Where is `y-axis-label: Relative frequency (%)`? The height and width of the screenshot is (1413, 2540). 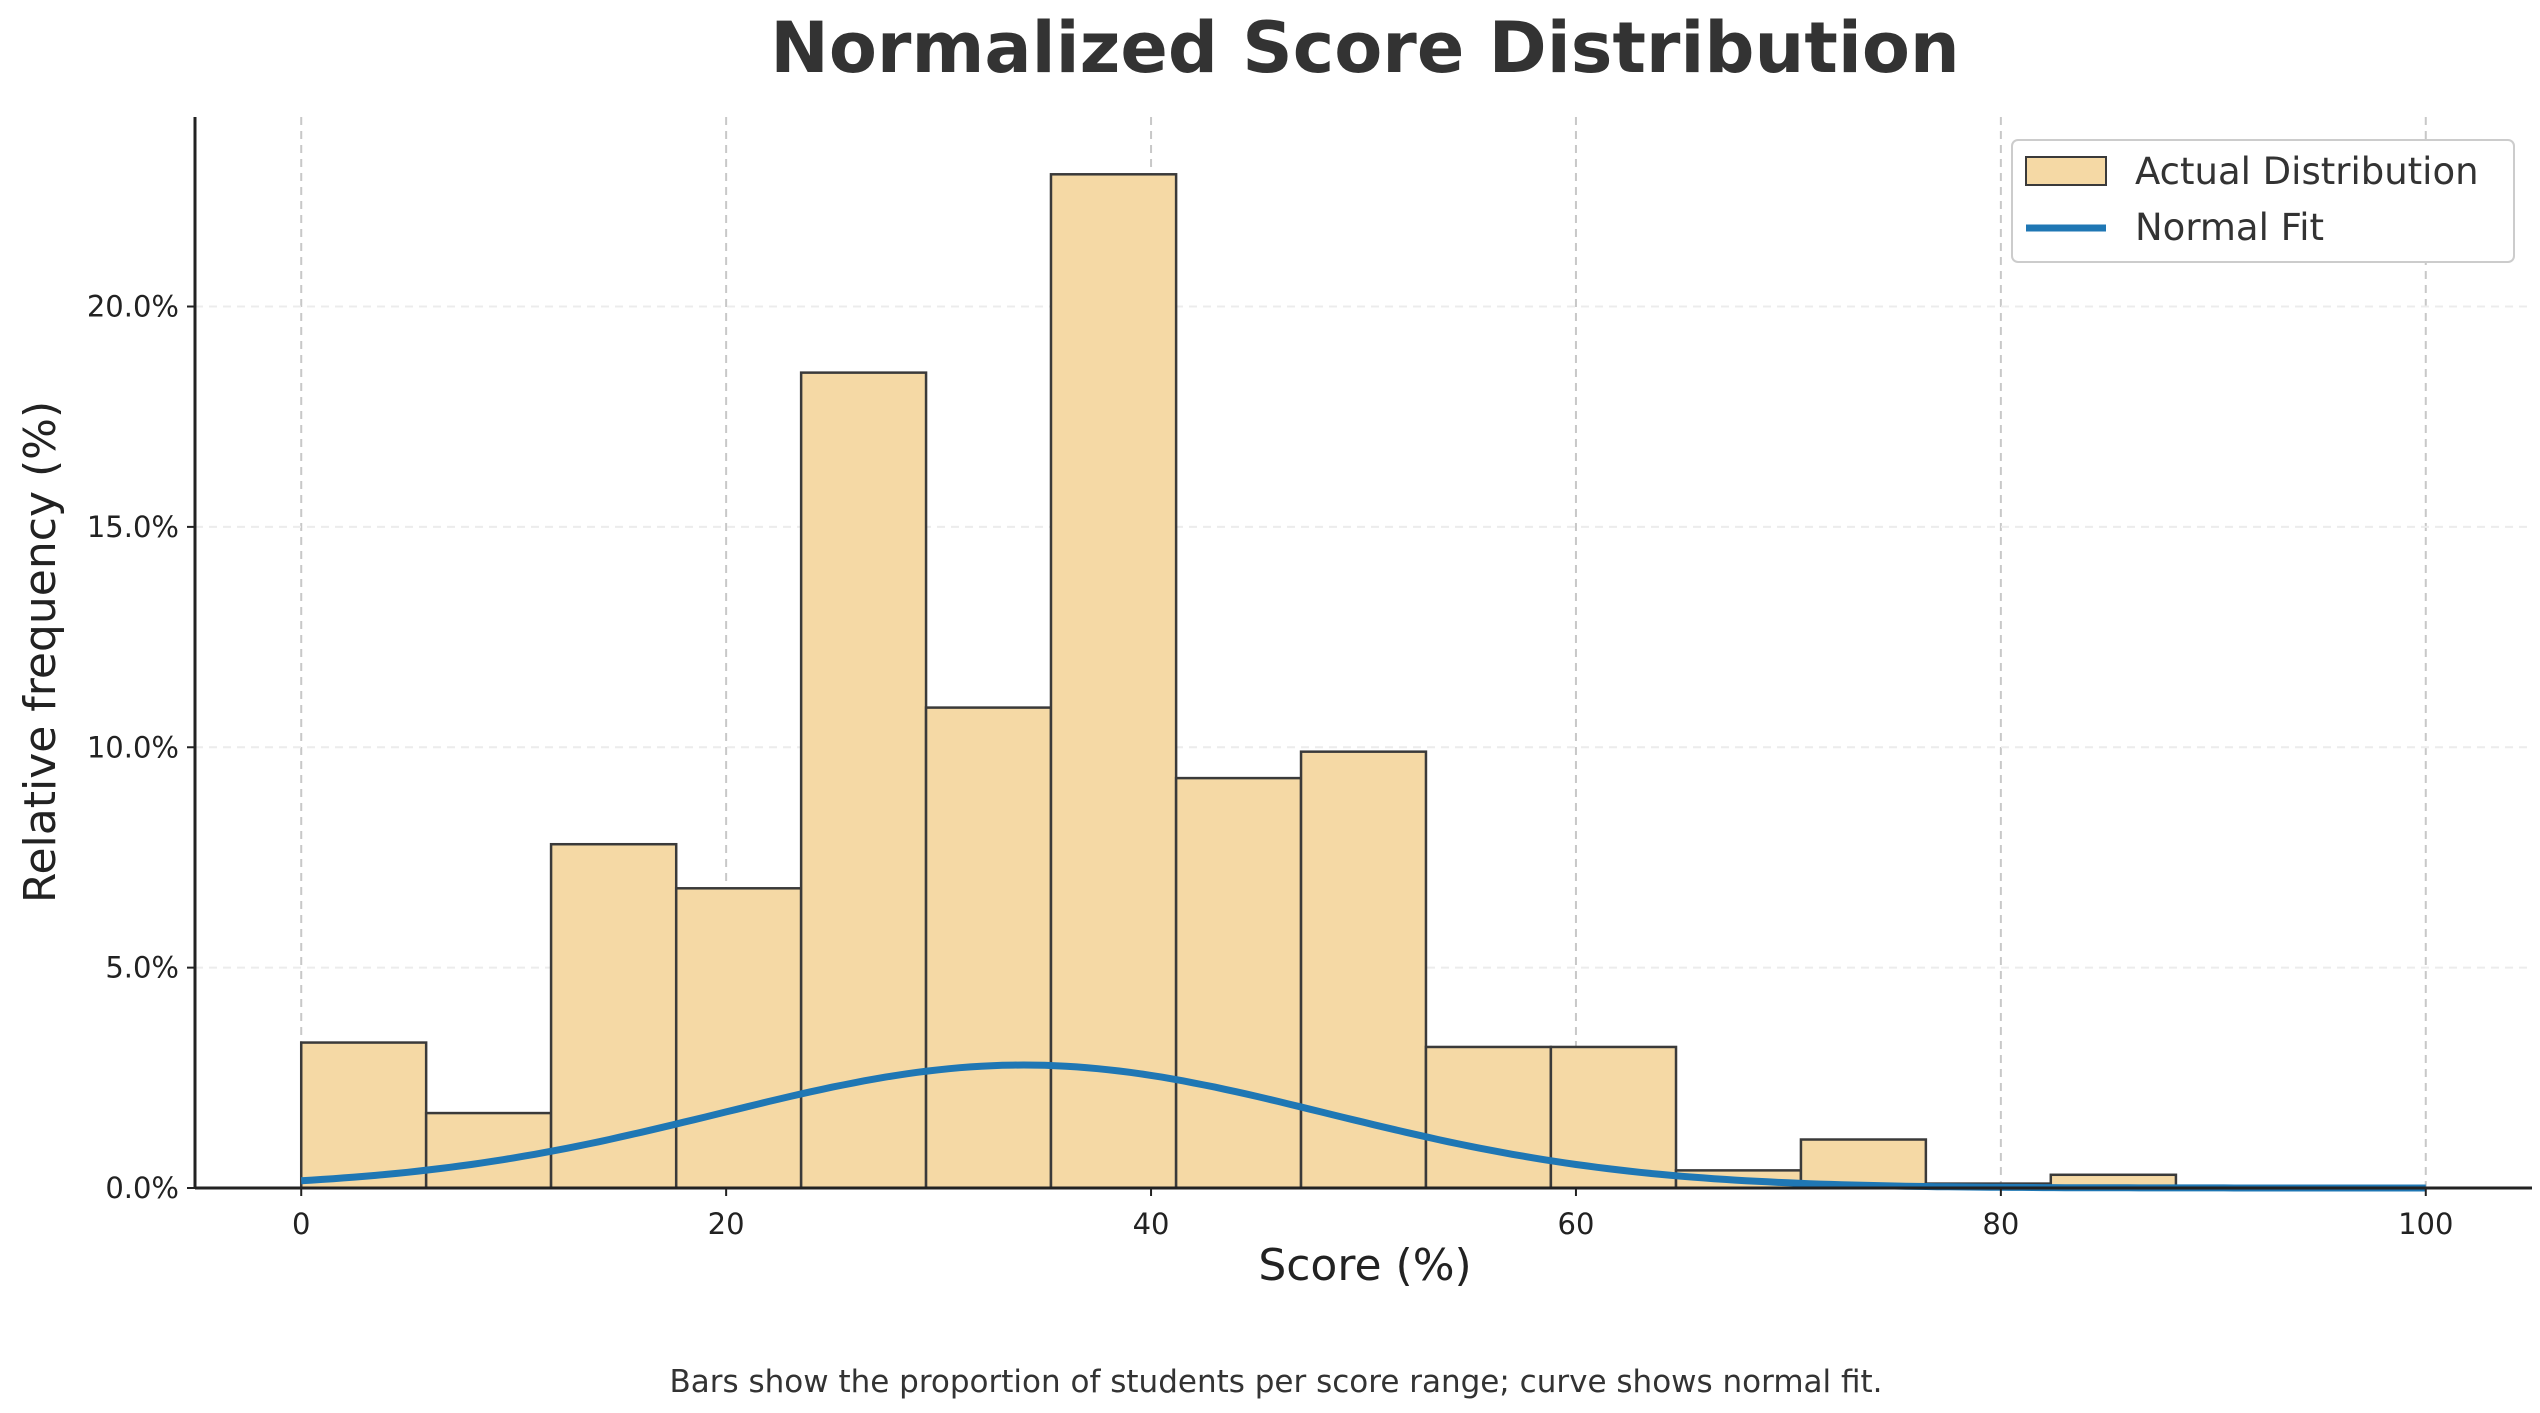
y-axis-label: Relative frequency (%) is located at coordinates (40, 652).